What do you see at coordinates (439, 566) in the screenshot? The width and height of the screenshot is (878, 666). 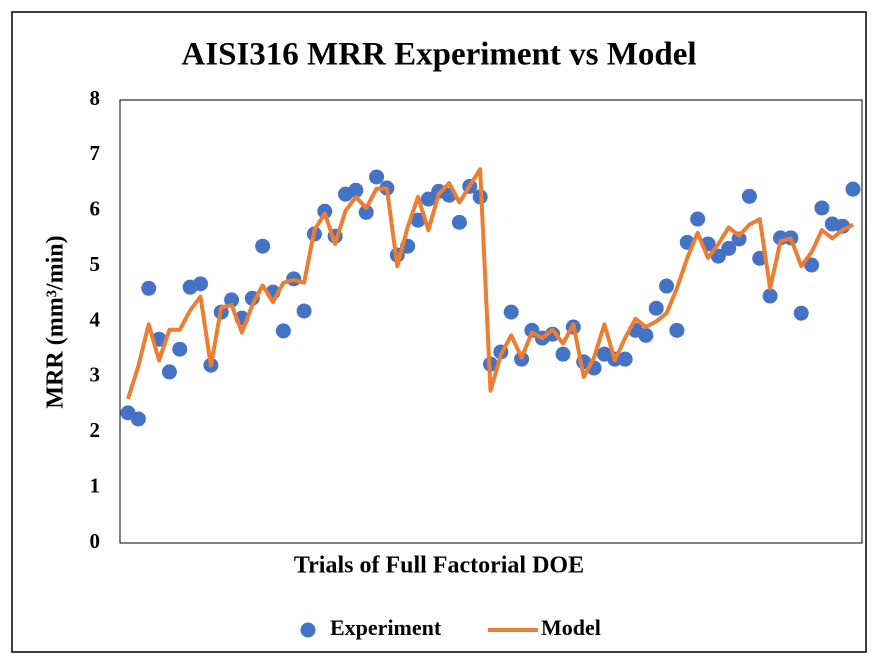 I see `x-axis-label: Trials of Full Factorial DOE` at bounding box center [439, 566].